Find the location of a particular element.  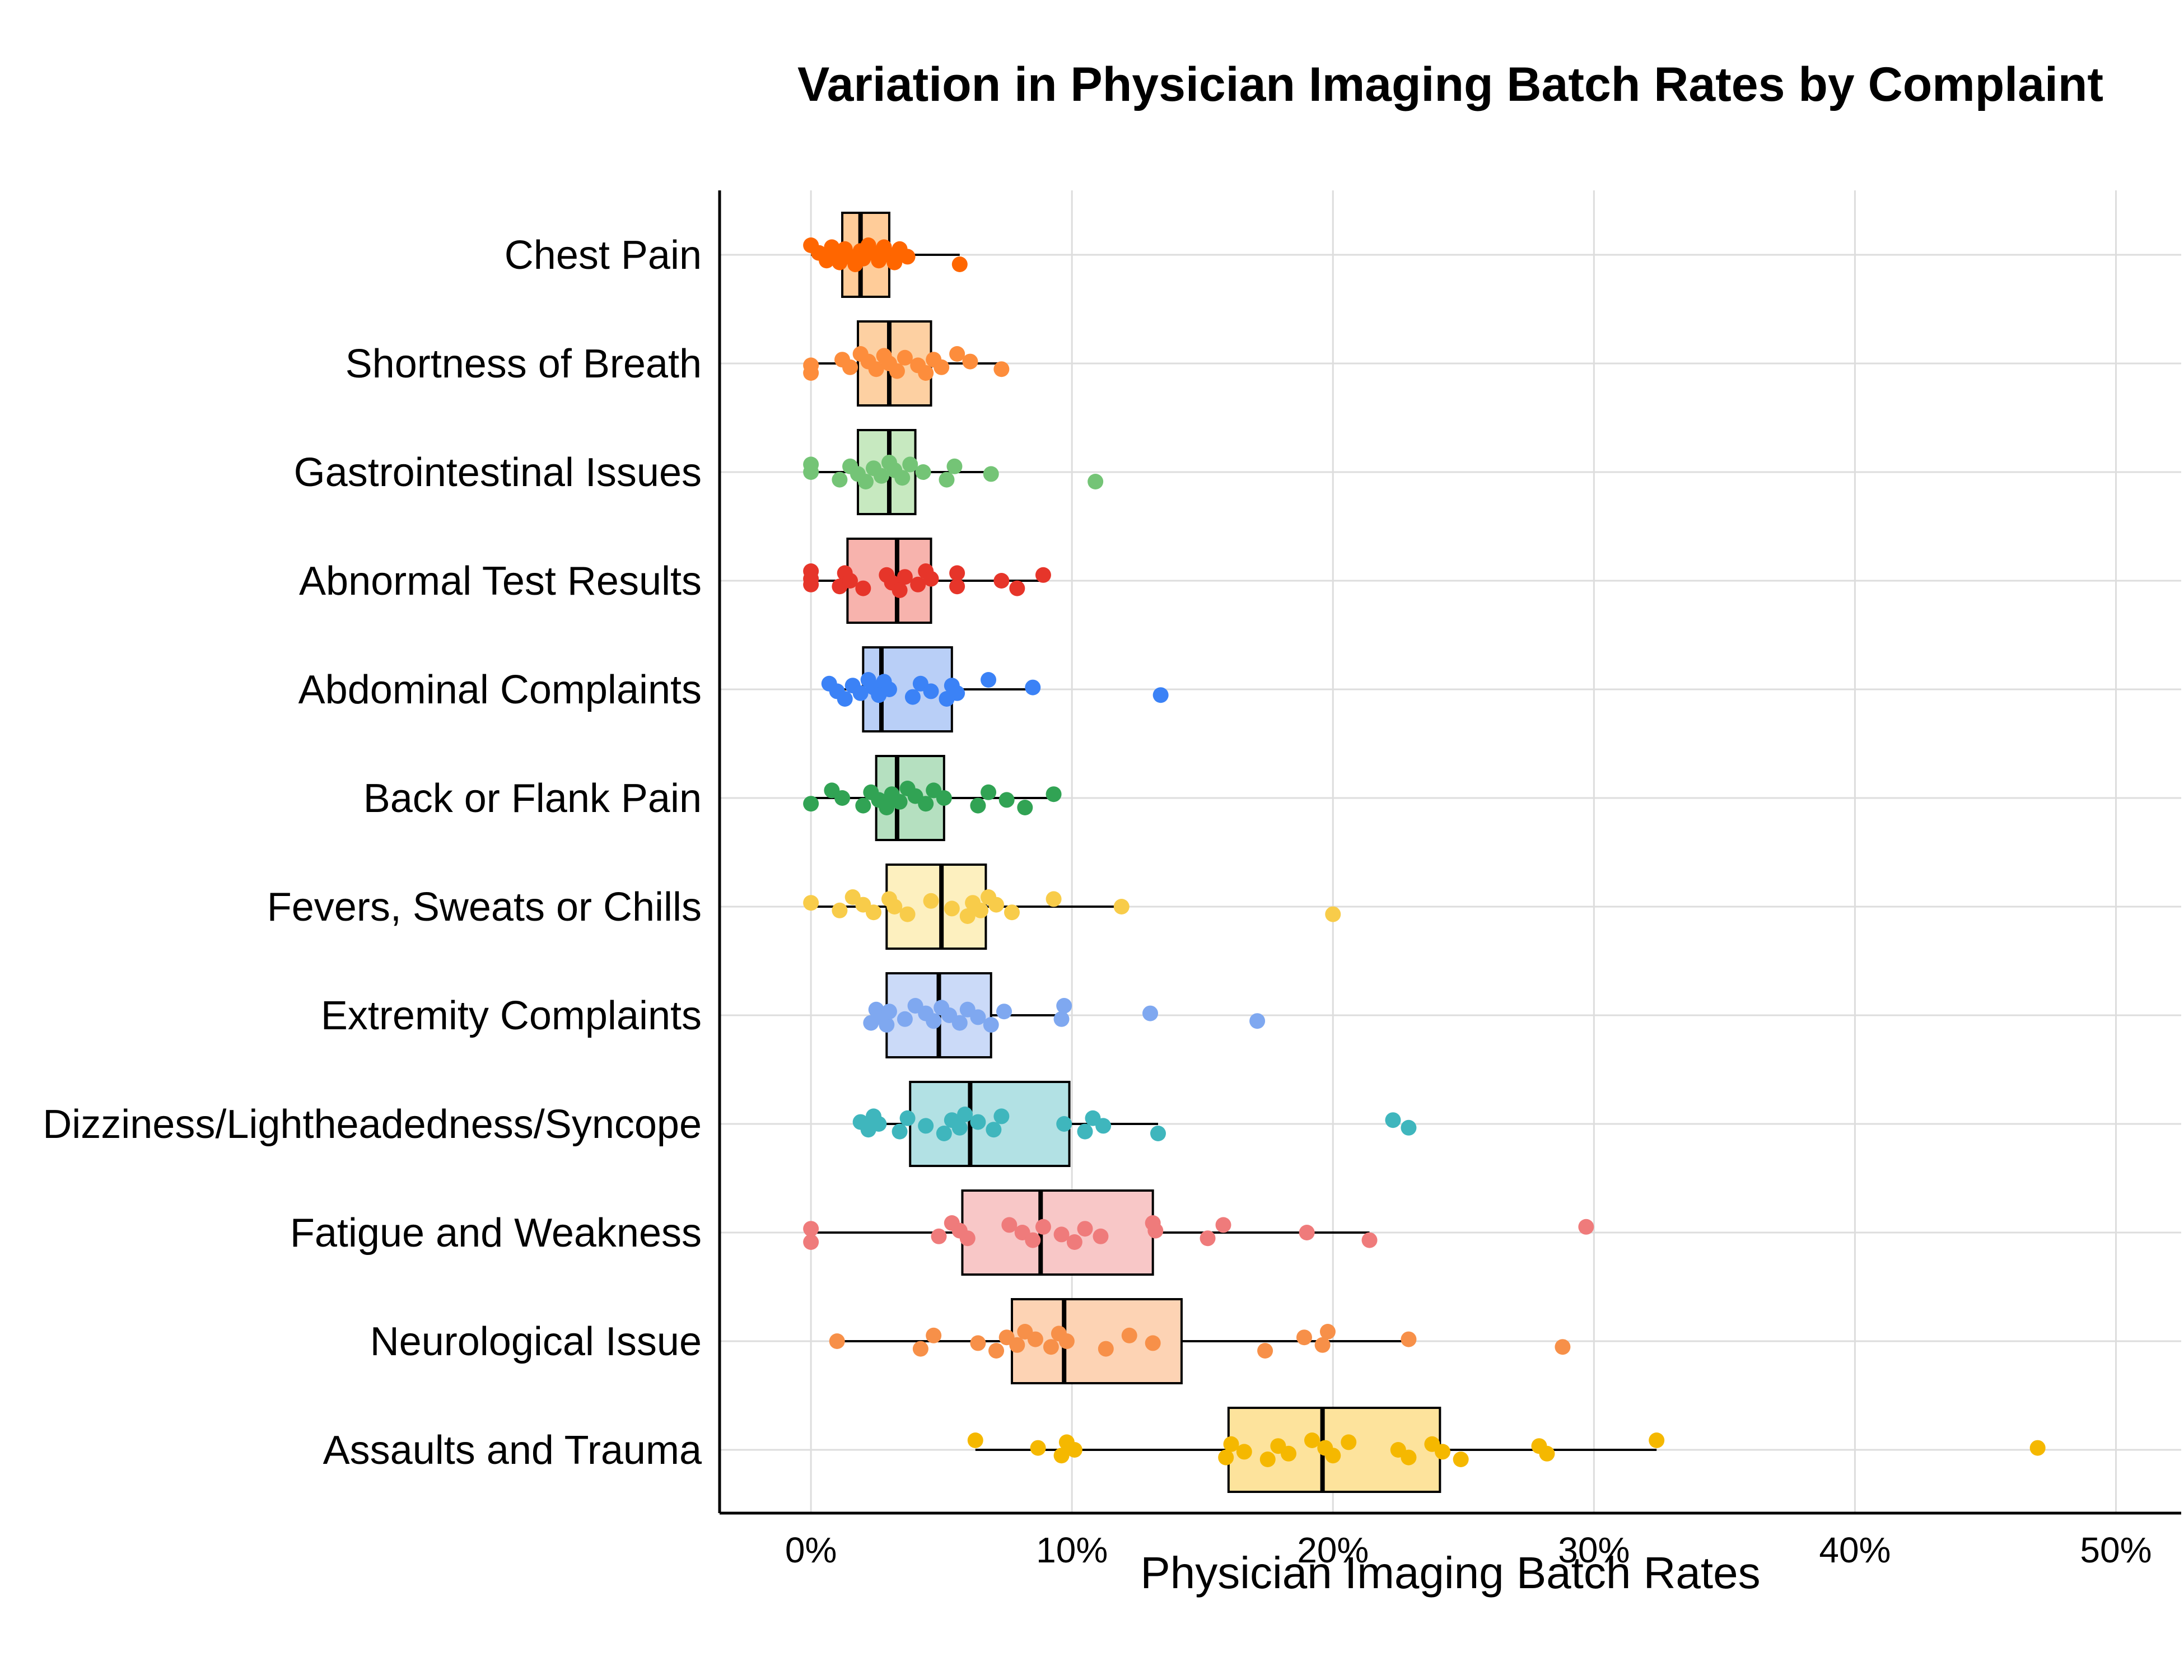

category-label: Neurological Issue is located at coordinates (536, 1341).